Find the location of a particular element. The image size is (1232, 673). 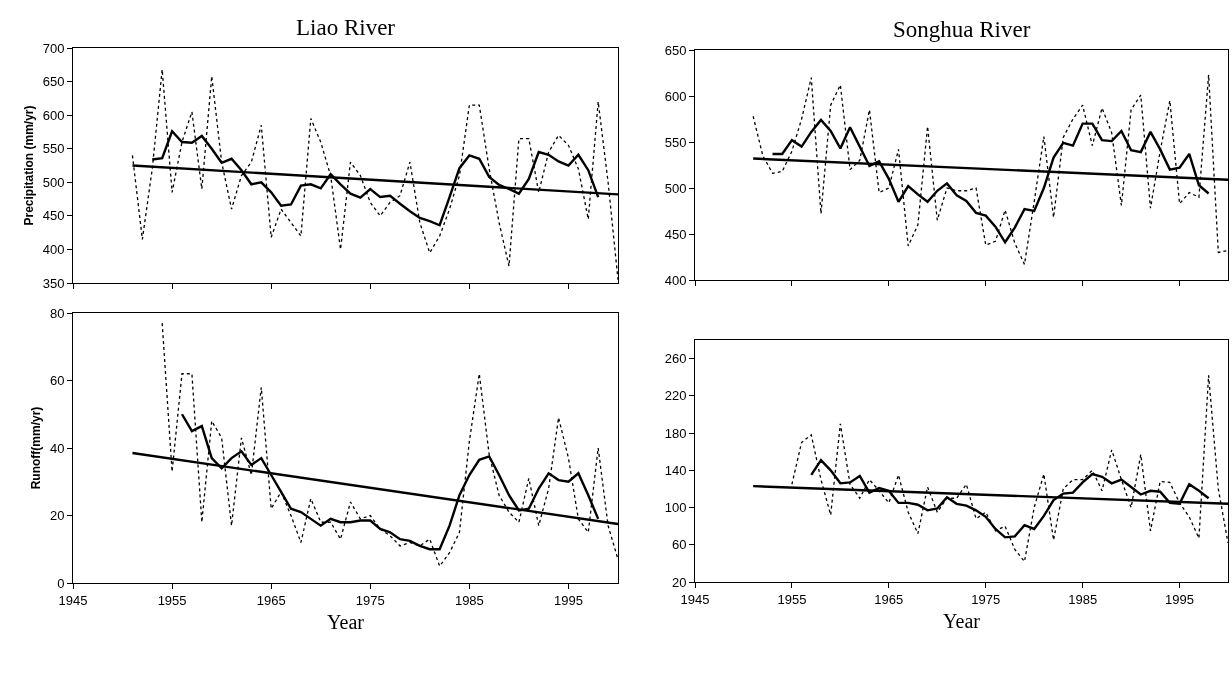

y-tick-label: 180 is located at coordinates (675, 433).